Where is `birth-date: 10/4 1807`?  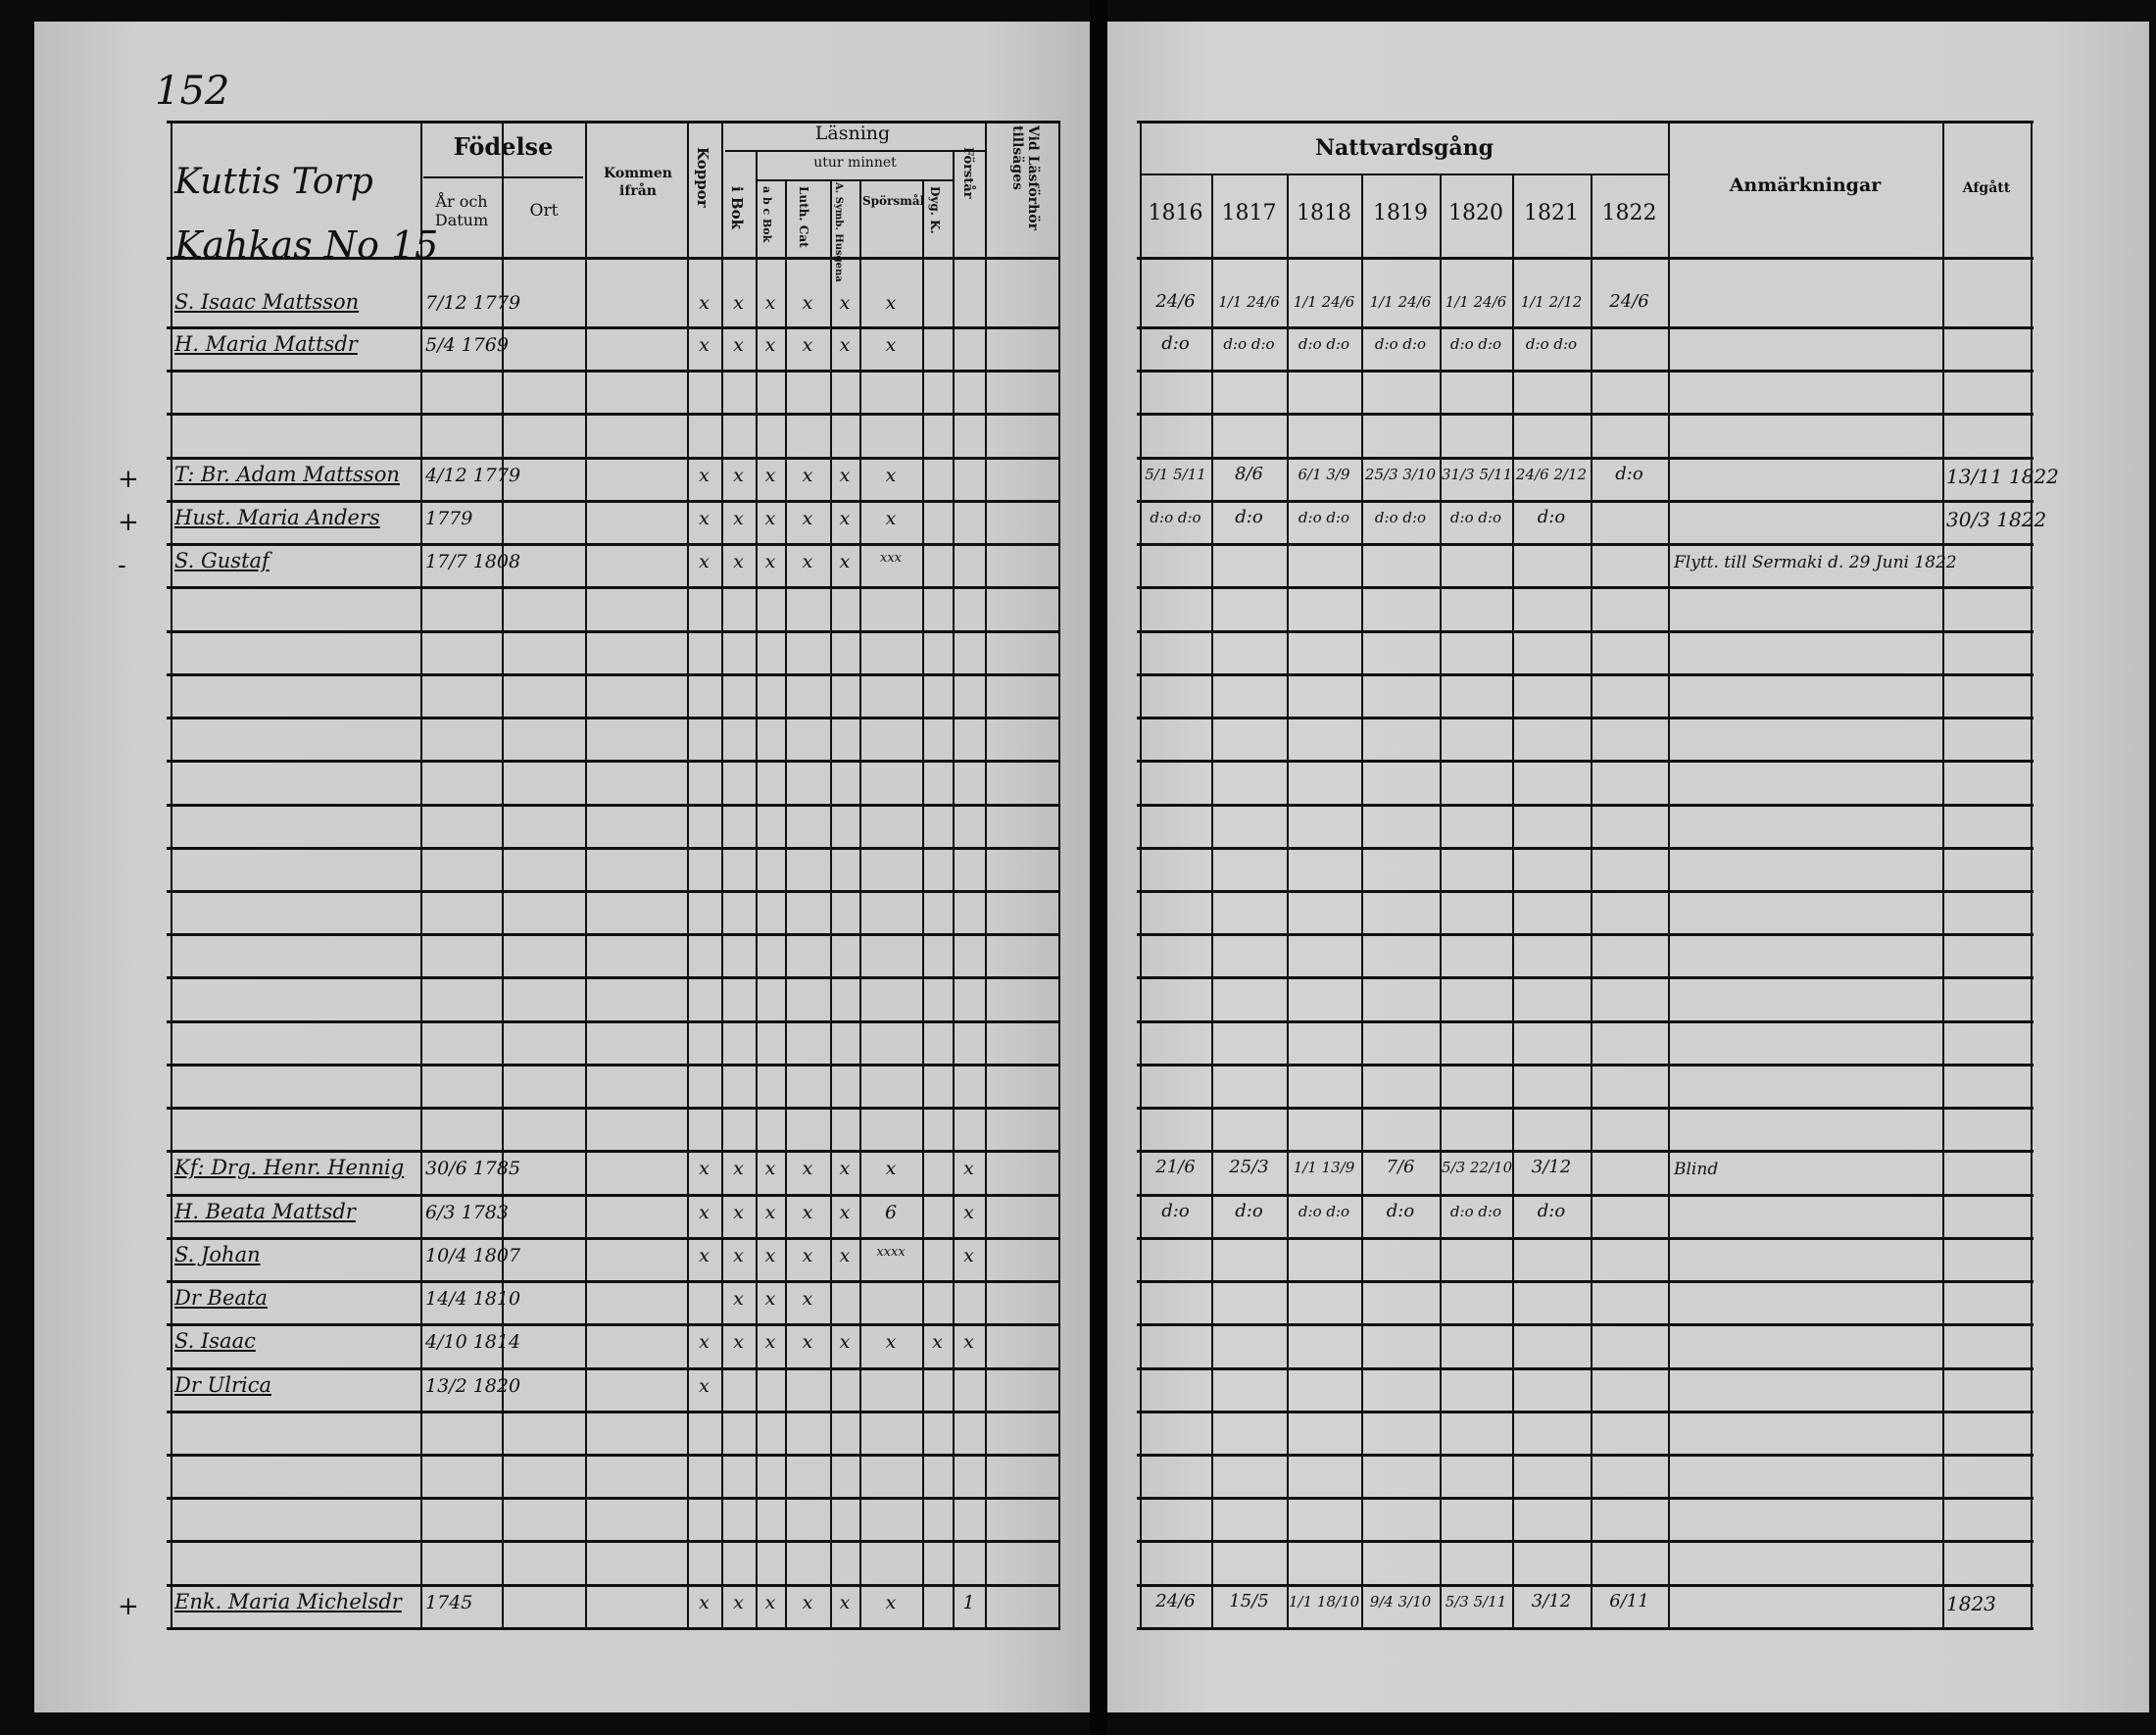
birth-date: 10/4 1807 is located at coordinates (473, 1255).